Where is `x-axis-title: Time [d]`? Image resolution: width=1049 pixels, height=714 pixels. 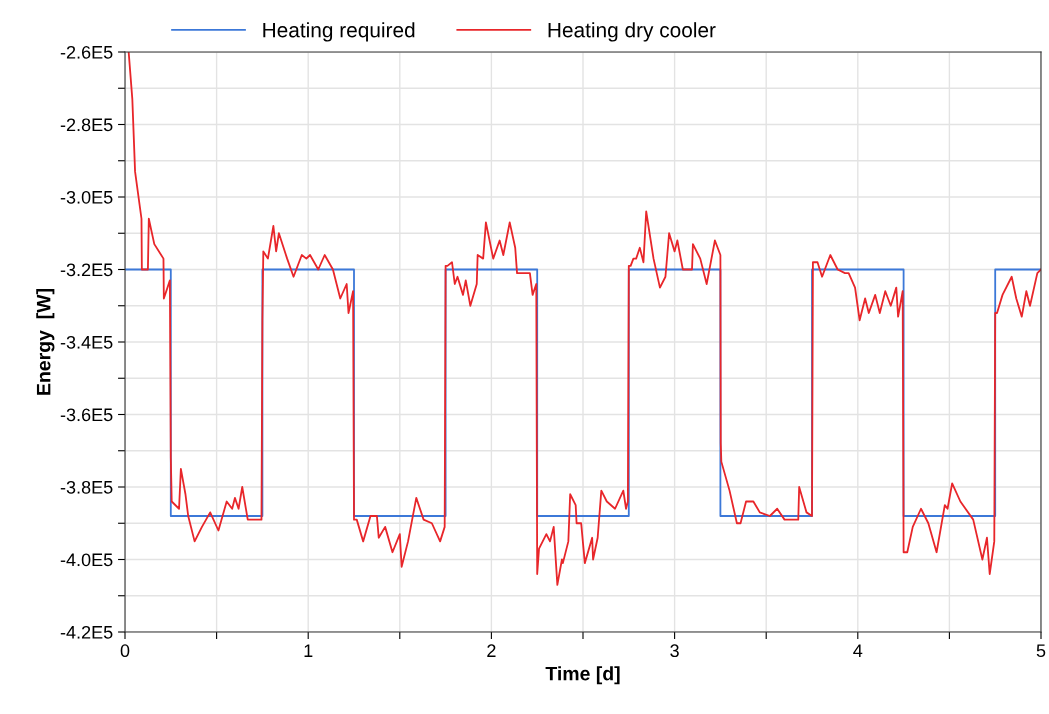 x-axis-title: Time [d] is located at coordinates (582, 675).